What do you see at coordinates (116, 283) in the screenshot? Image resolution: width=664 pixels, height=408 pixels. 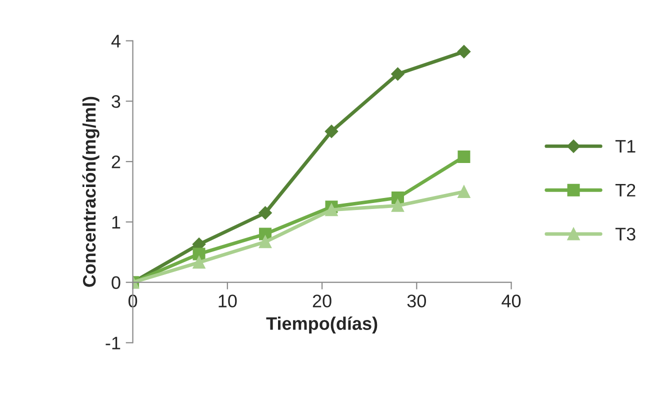 I see `y-tick-label: 0` at bounding box center [116, 283].